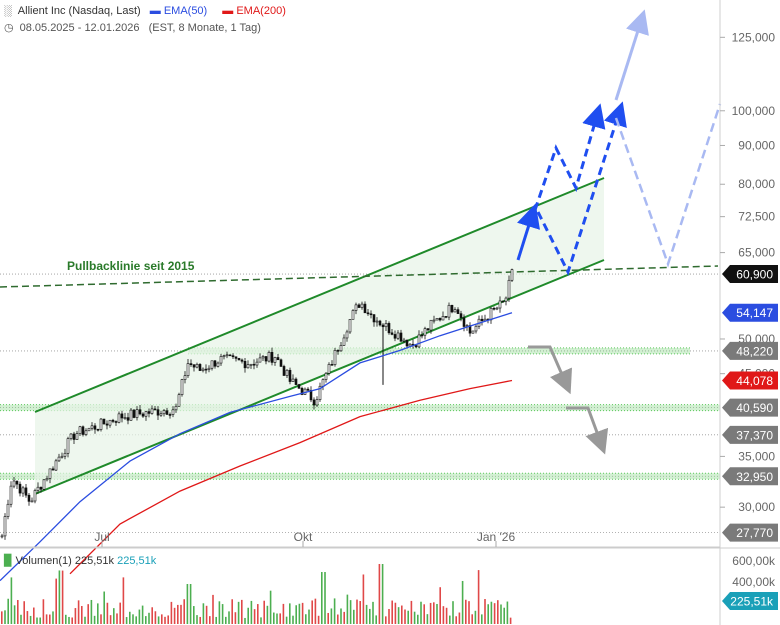 The image size is (780, 625). Describe the element at coordinates (137, 561) in the screenshot. I see `volume-value-2: 225,51k` at that location.